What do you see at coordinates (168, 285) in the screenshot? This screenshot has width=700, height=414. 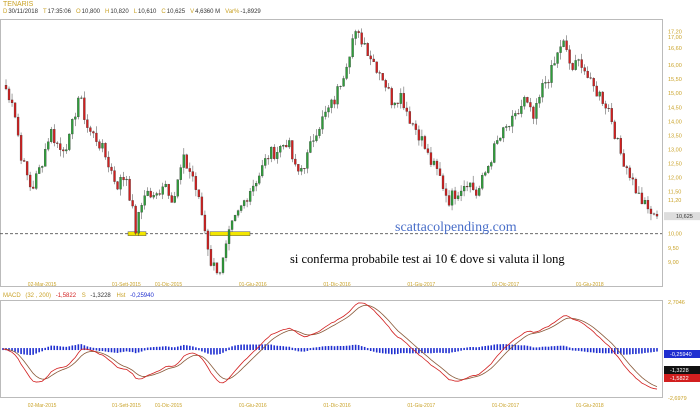 I see `x-tick-label: 01-Dic-2015` at bounding box center [168, 285].